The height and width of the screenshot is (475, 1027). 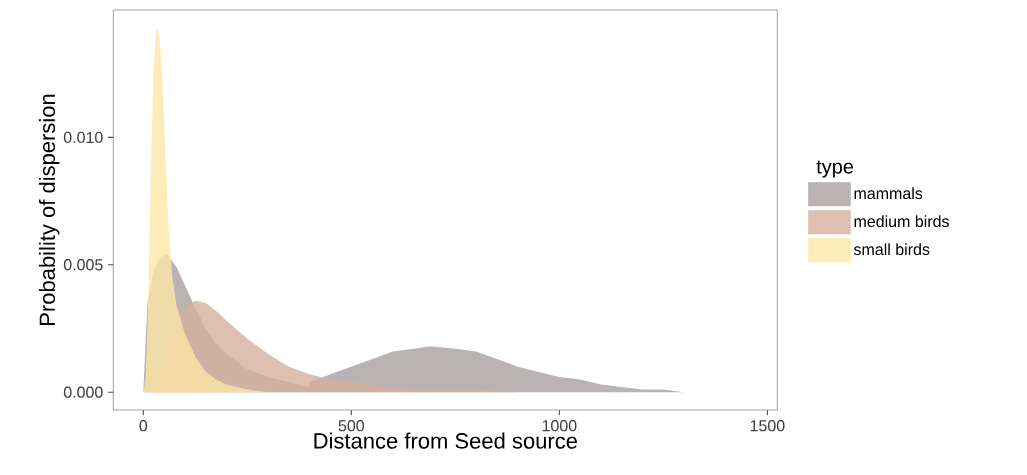 I want to click on x-axis-title: Distance from Seed source, so click(x=445, y=440).